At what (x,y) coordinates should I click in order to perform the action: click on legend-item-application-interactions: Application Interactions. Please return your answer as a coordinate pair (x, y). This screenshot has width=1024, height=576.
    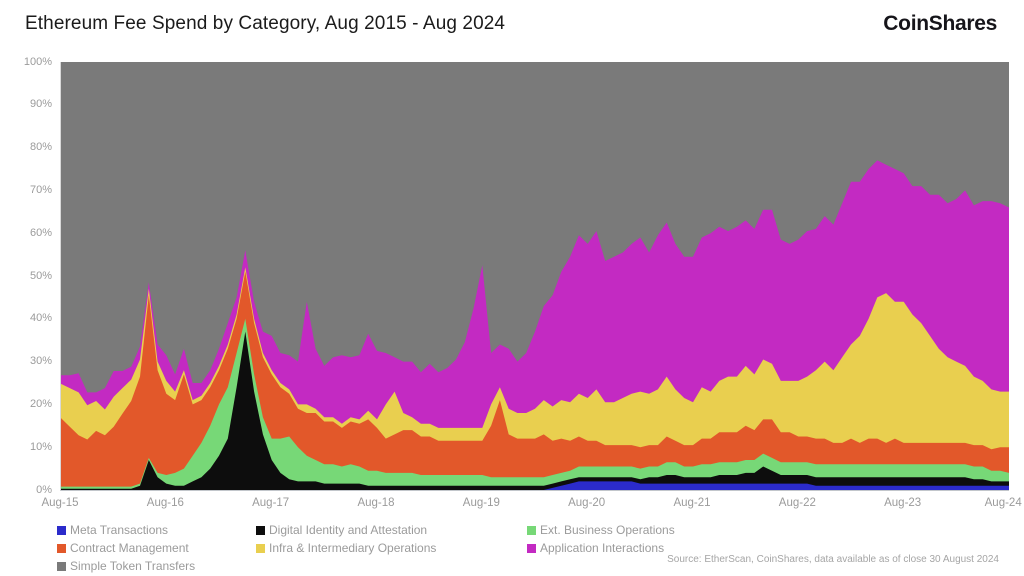
    Looking at the image, I should click on (601, 548).